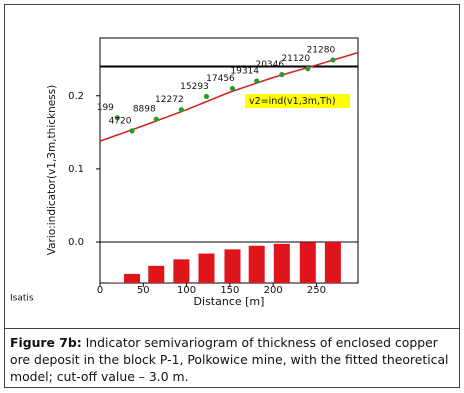  Describe the element at coordinates (229, 96) in the screenshot. I see `model-line` at that location.